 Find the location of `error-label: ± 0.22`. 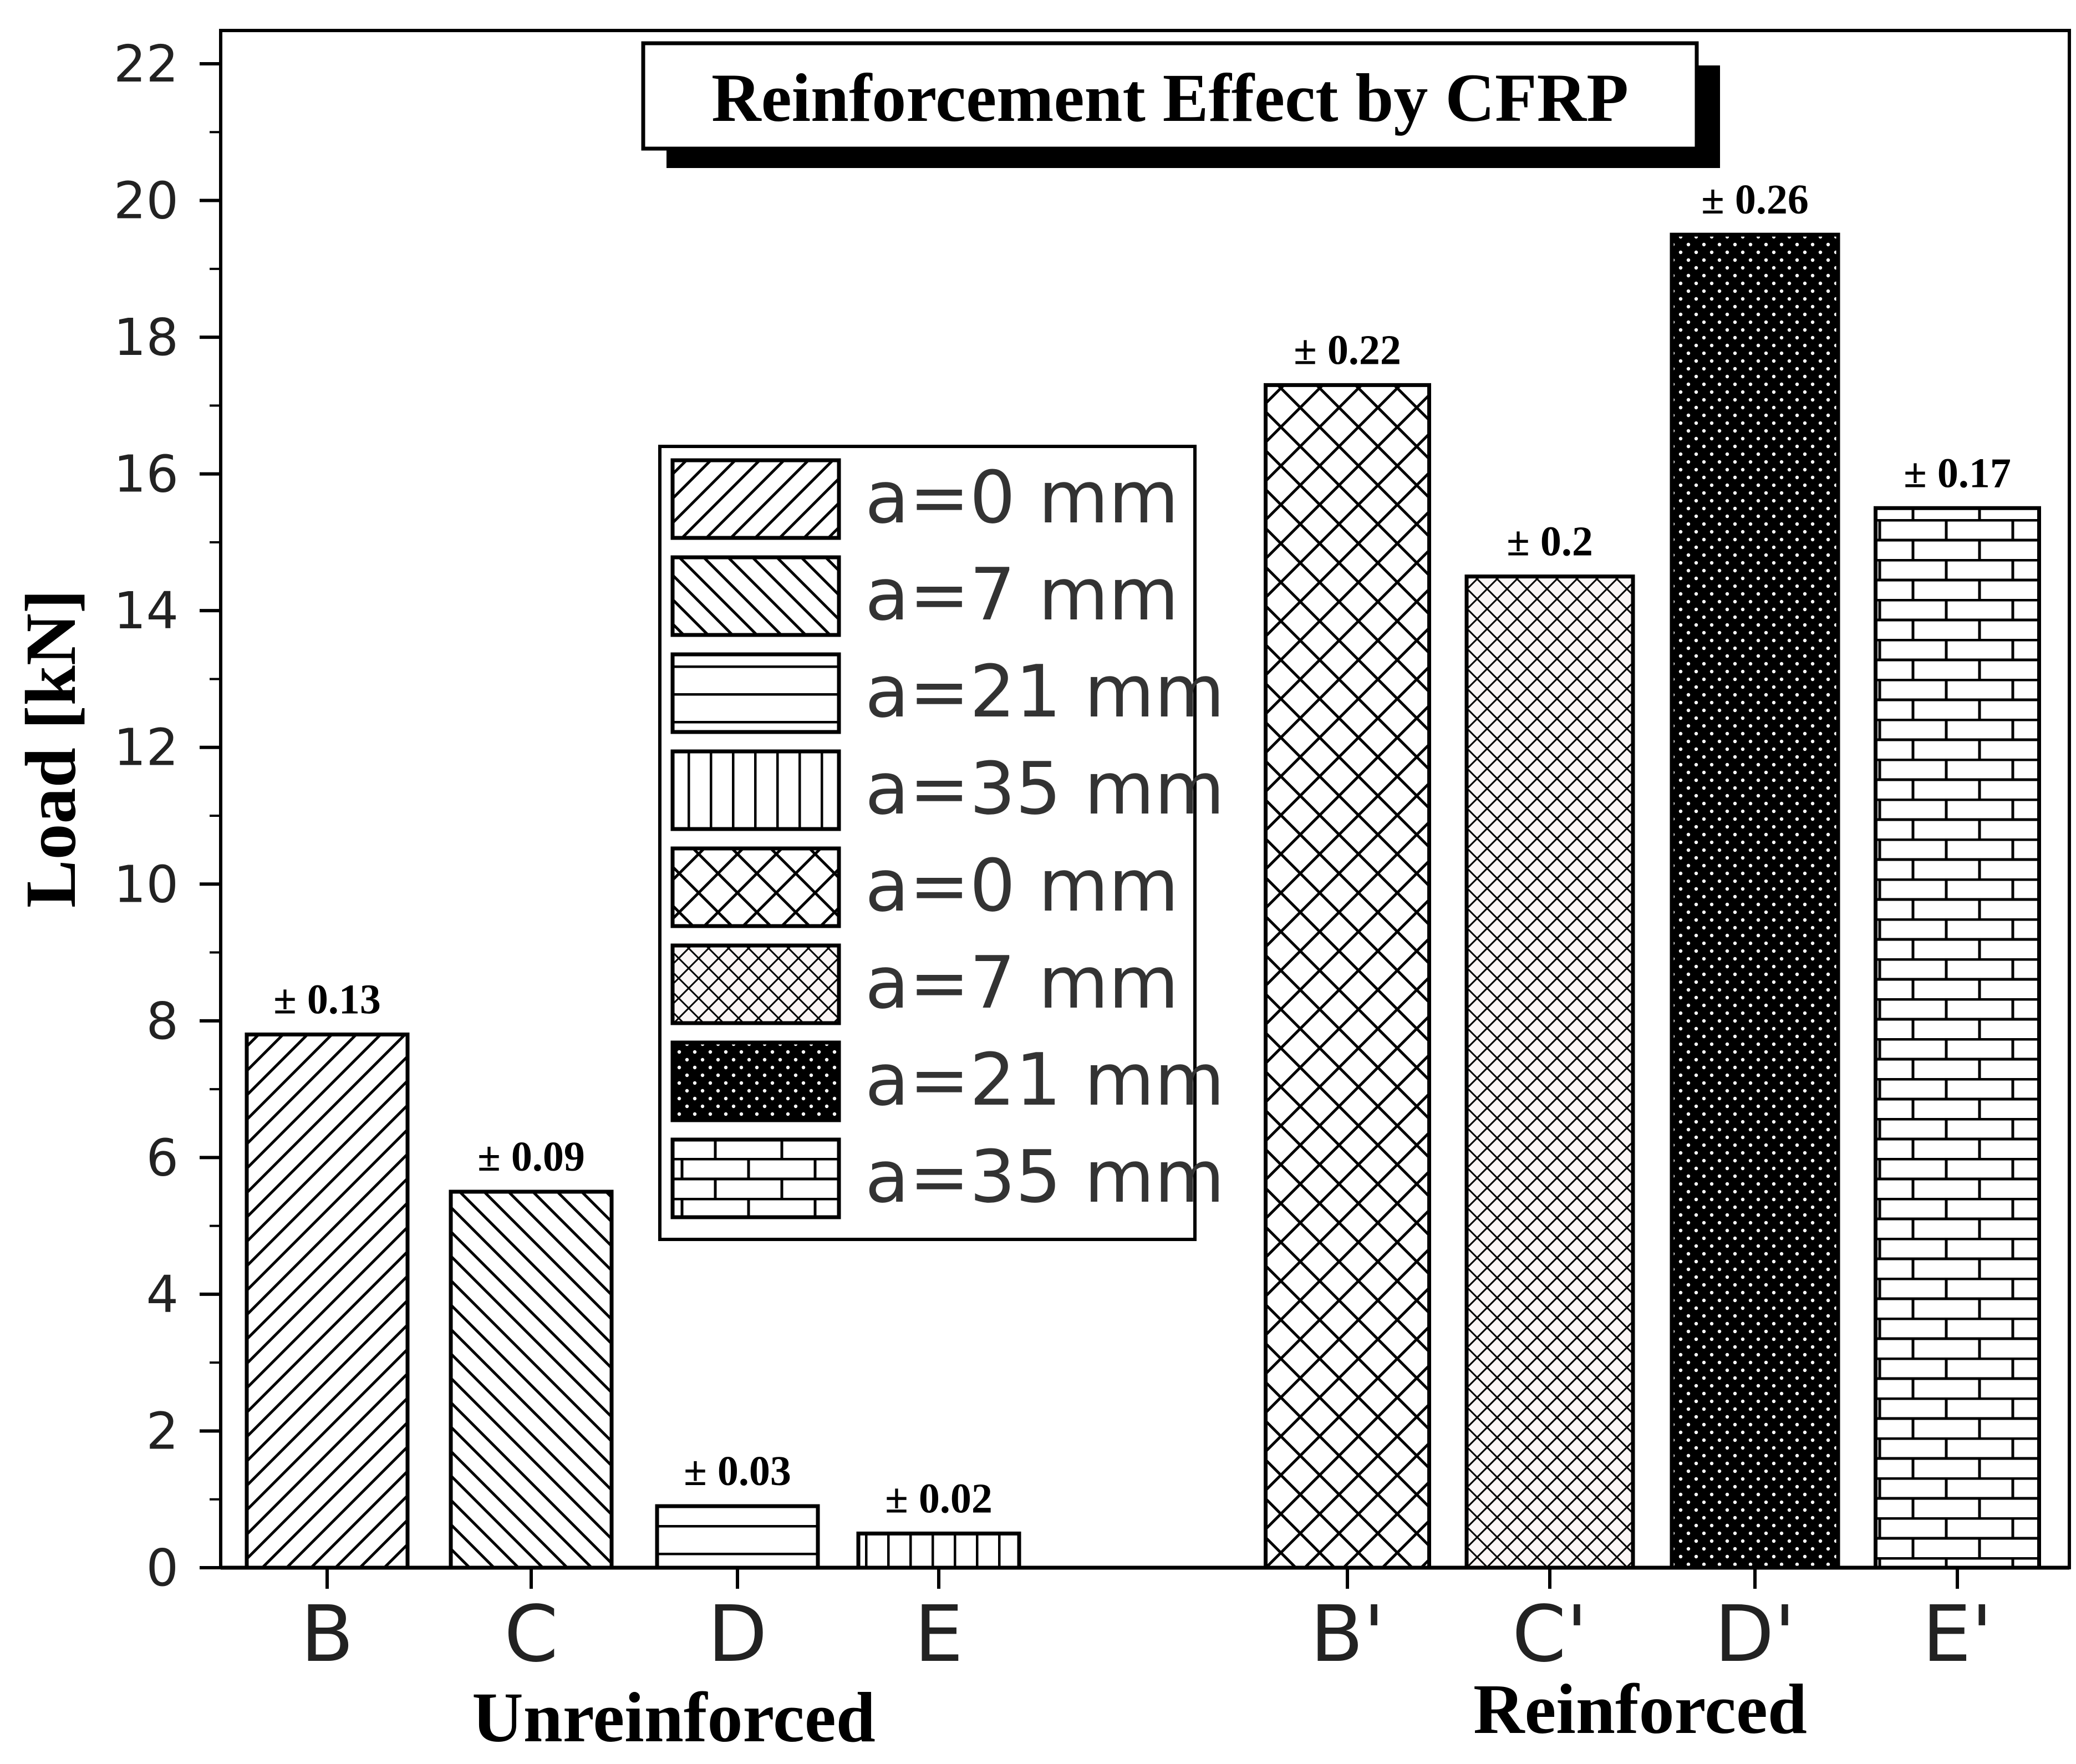

error-label: ± 0.22 is located at coordinates (1347, 350).